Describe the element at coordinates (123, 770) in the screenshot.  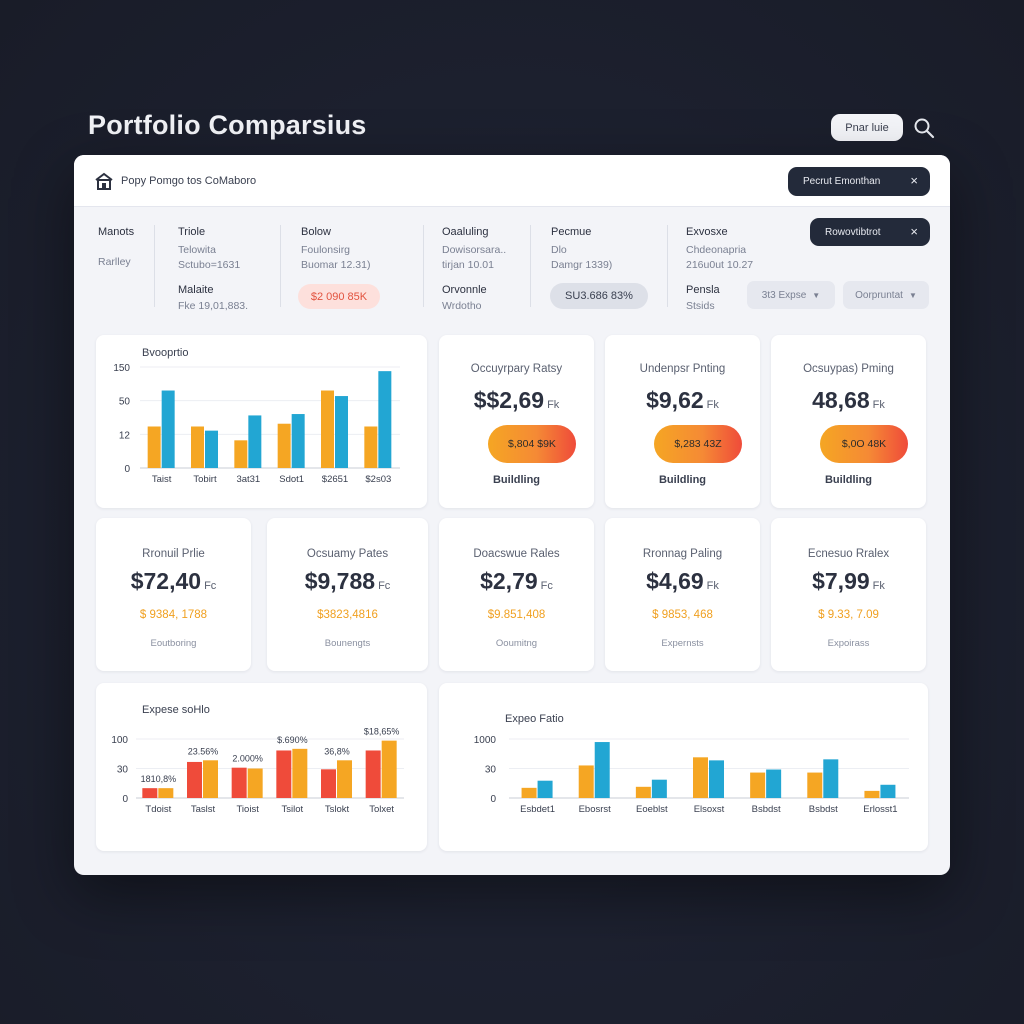
I see `y-tick-label: 30` at that location.